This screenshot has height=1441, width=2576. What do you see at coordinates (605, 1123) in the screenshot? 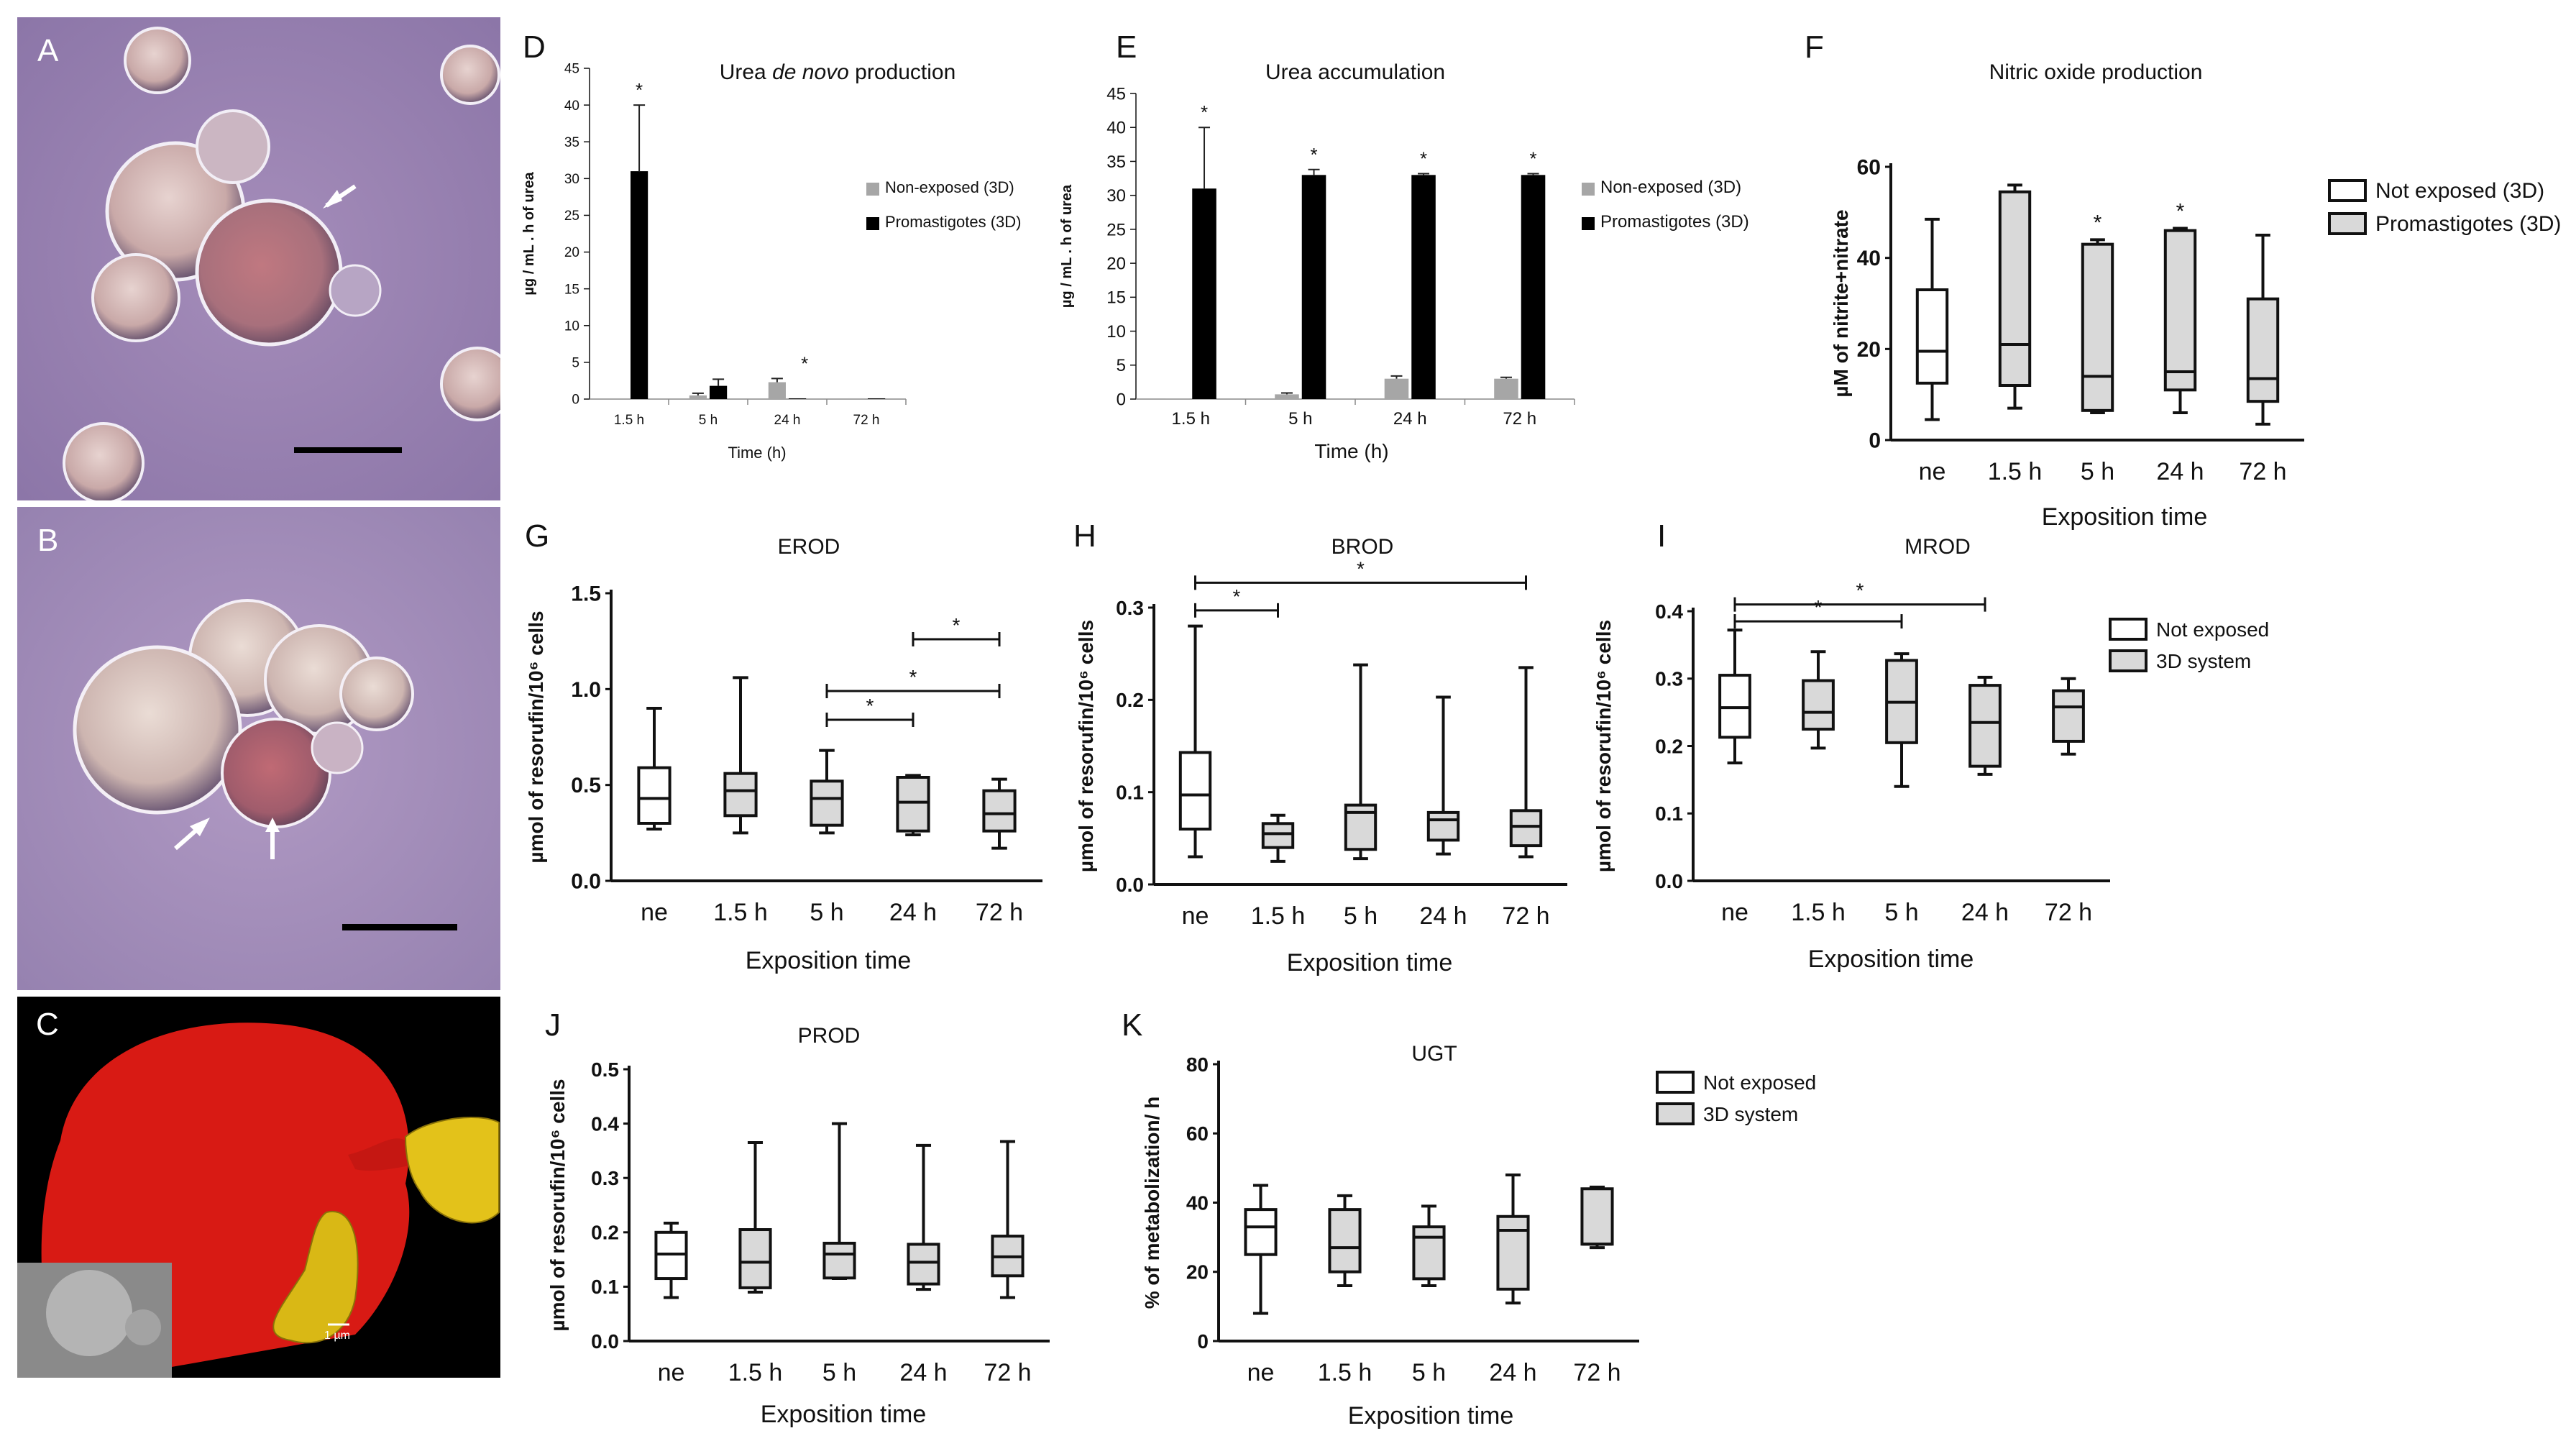
I see `y-tick-label: 0.4` at bounding box center [605, 1123].